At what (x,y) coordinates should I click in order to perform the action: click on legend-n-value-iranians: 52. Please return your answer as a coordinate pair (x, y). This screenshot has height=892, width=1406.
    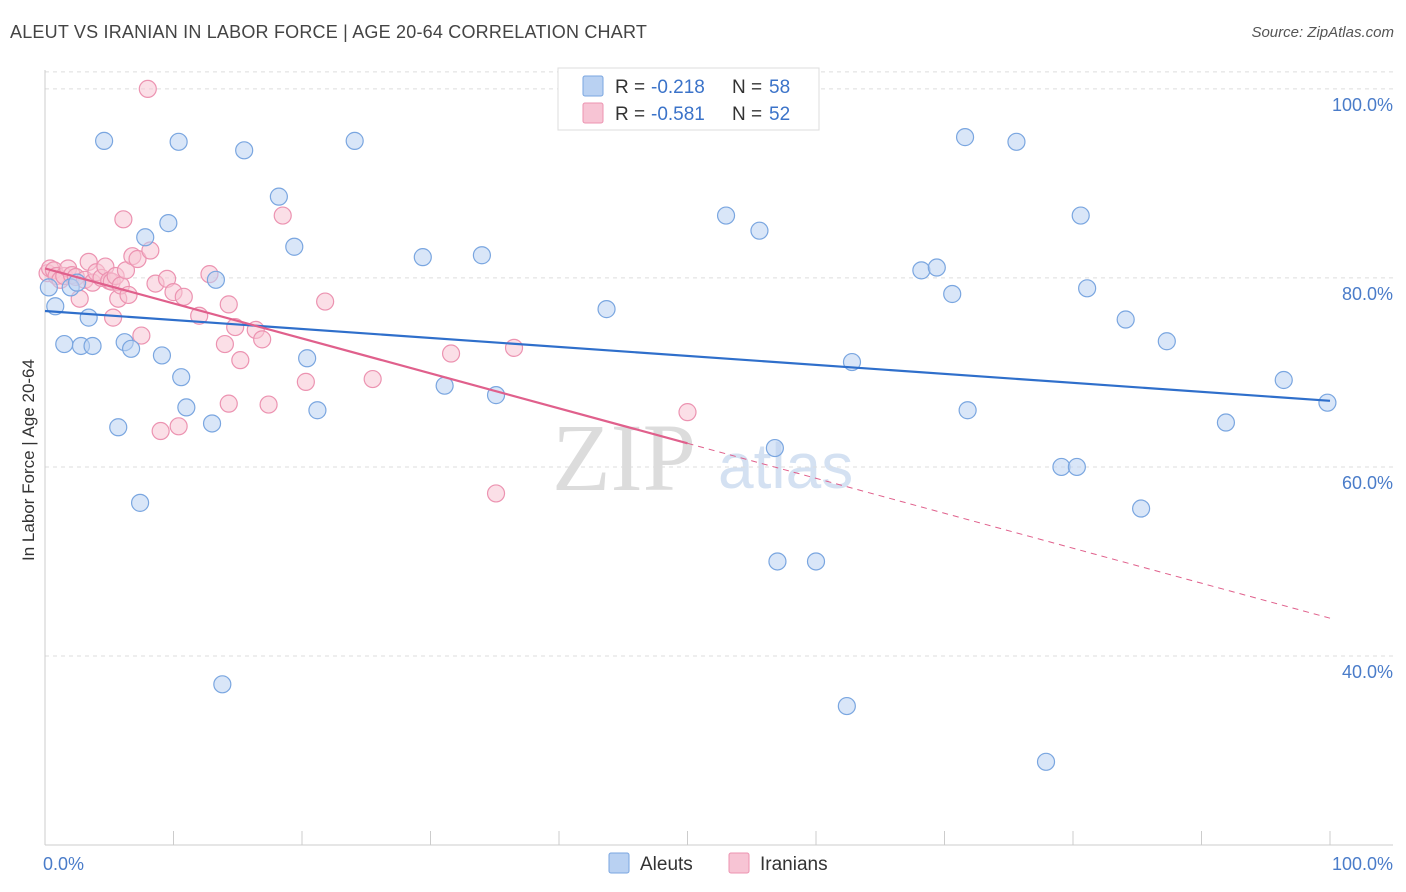
    Looking at the image, I should click on (779, 114).